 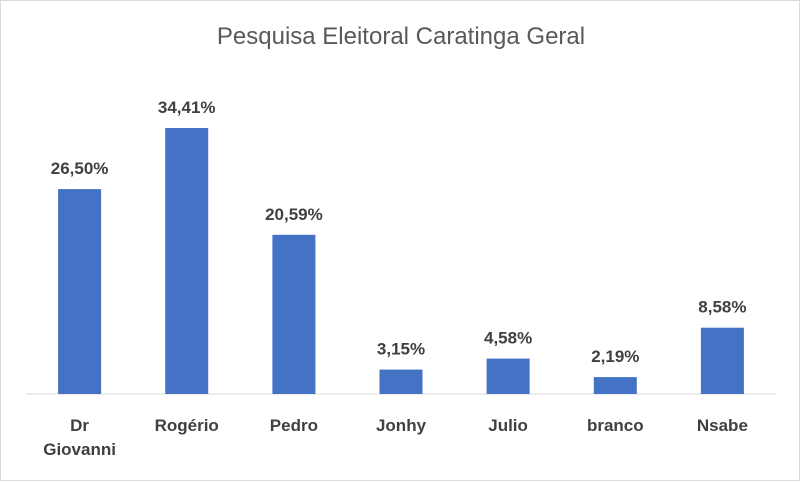 What do you see at coordinates (187, 425) in the screenshot?
I see `category-label: Rogério` at bounding box center [187, 425].